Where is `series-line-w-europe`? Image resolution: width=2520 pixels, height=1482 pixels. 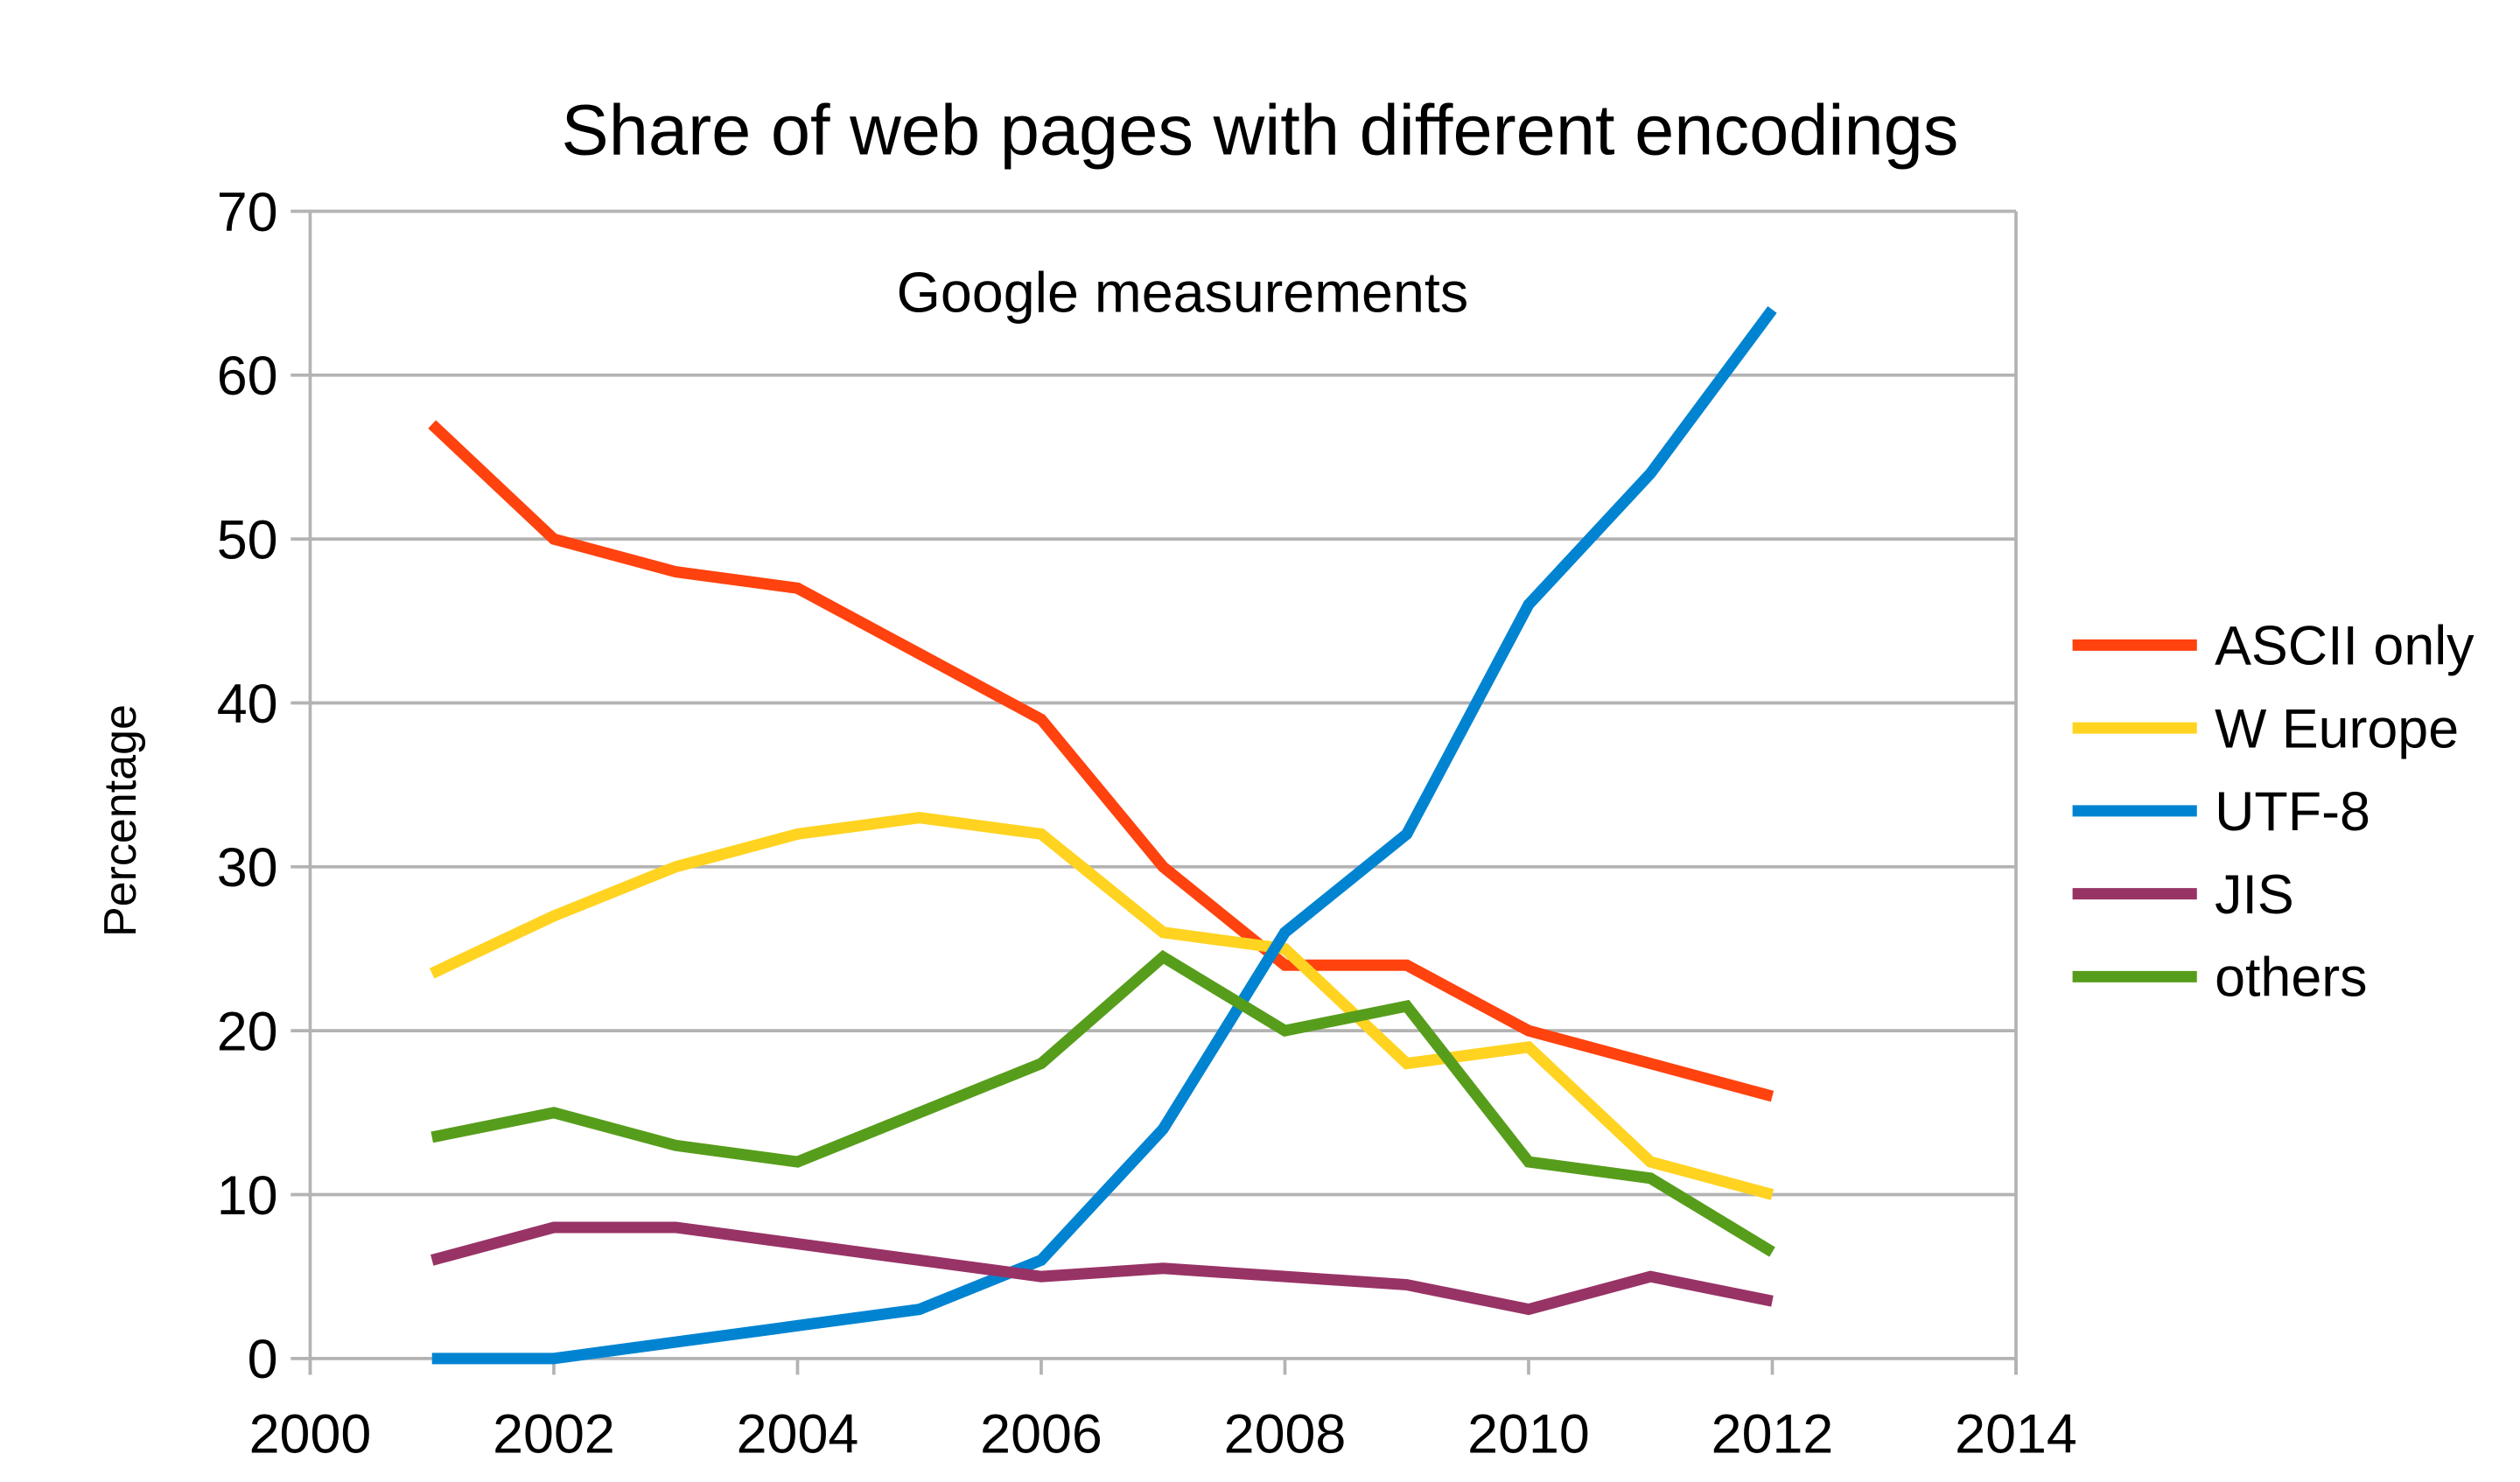
series-line-w-europe is located at coordinates (1101, 1006).